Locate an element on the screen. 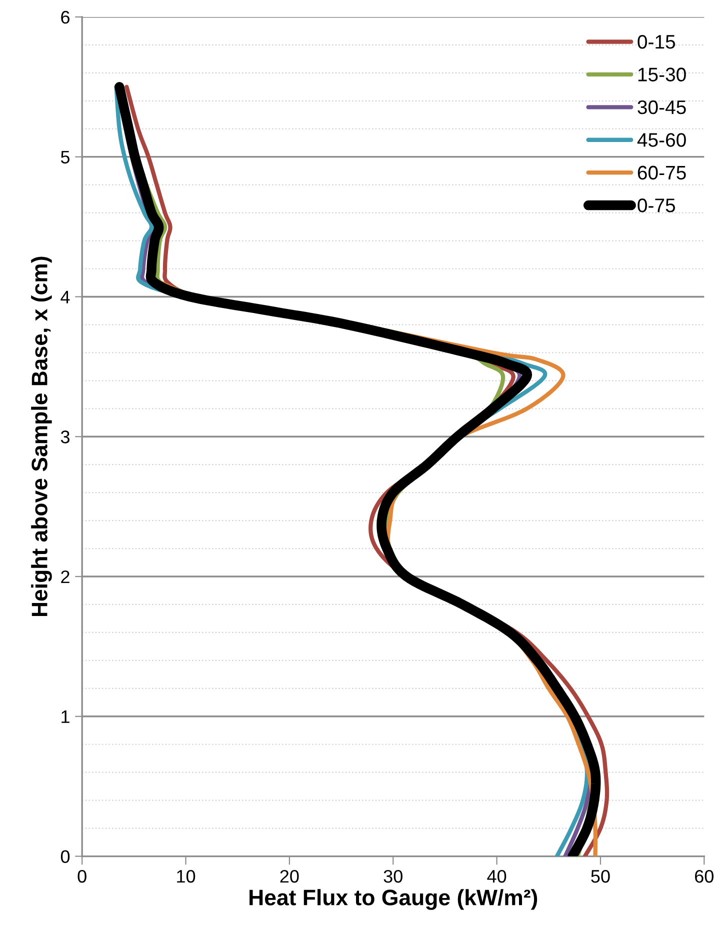  y-tick-label: 3 is located at coordinates (65, 437).